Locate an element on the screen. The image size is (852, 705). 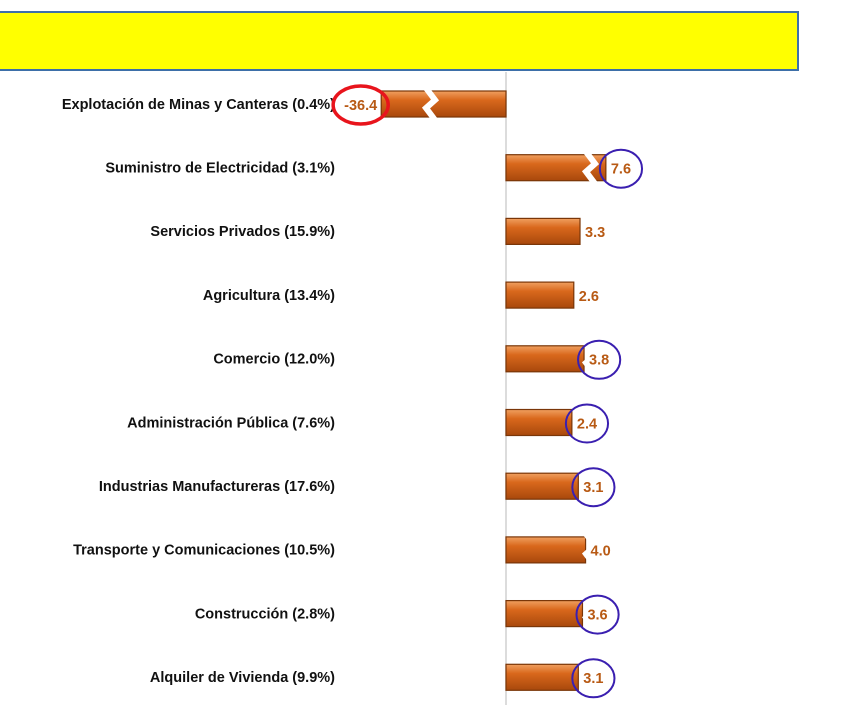
value-label: 3.8 is located at coordinates (599, 361).